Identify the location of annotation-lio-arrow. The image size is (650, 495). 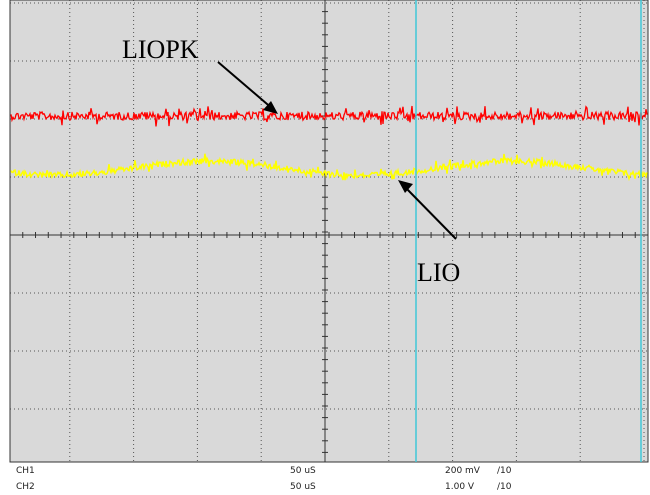
(430, 212).